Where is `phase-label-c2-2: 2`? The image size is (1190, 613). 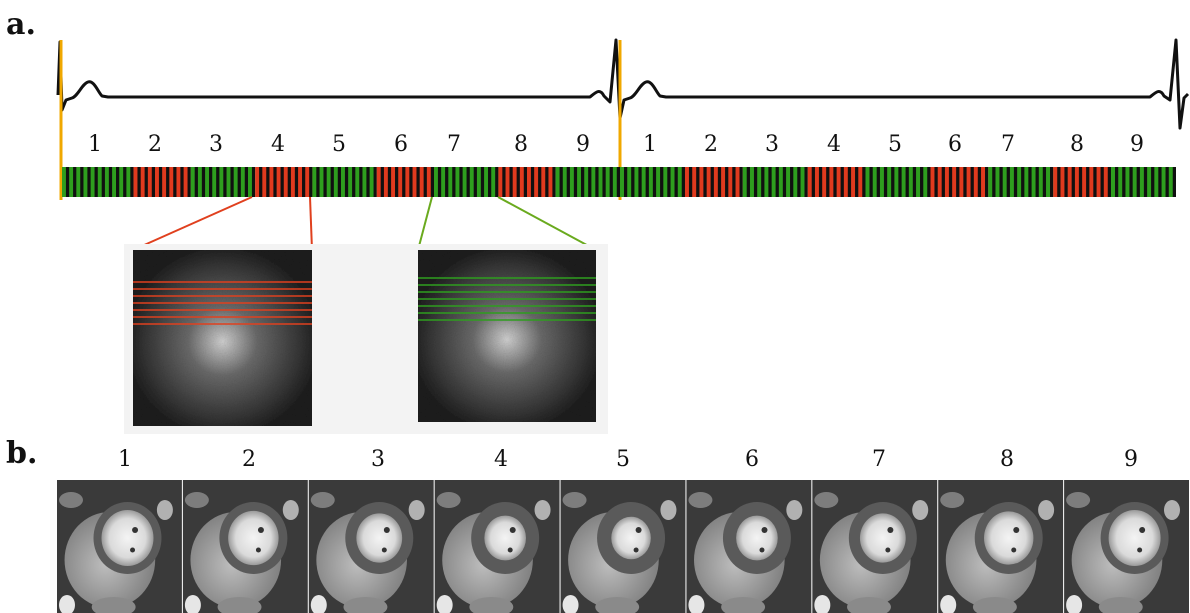
phase-label-c2-2: 2 is located at coordinates (711, 144).